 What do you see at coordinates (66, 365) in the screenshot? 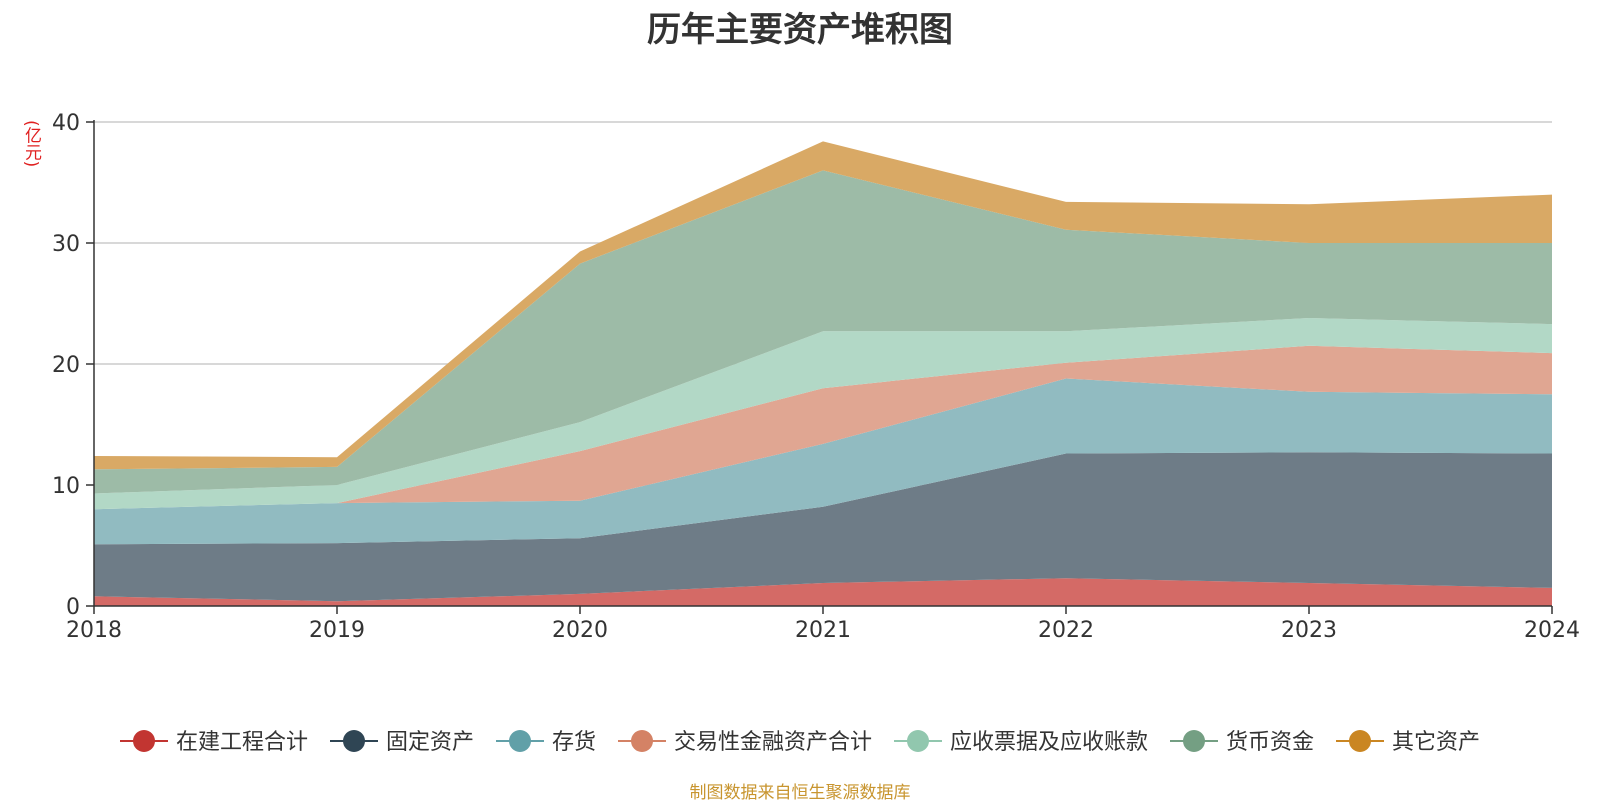
I see `y-tick-label: 20` at bounding box center [66, 365].